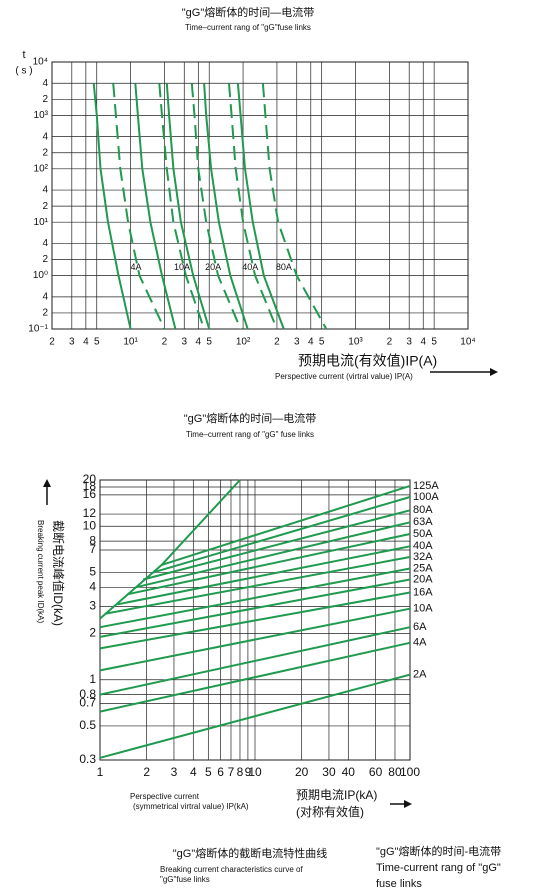  I want to click on y-tick-label: 20, so click(90, 479).